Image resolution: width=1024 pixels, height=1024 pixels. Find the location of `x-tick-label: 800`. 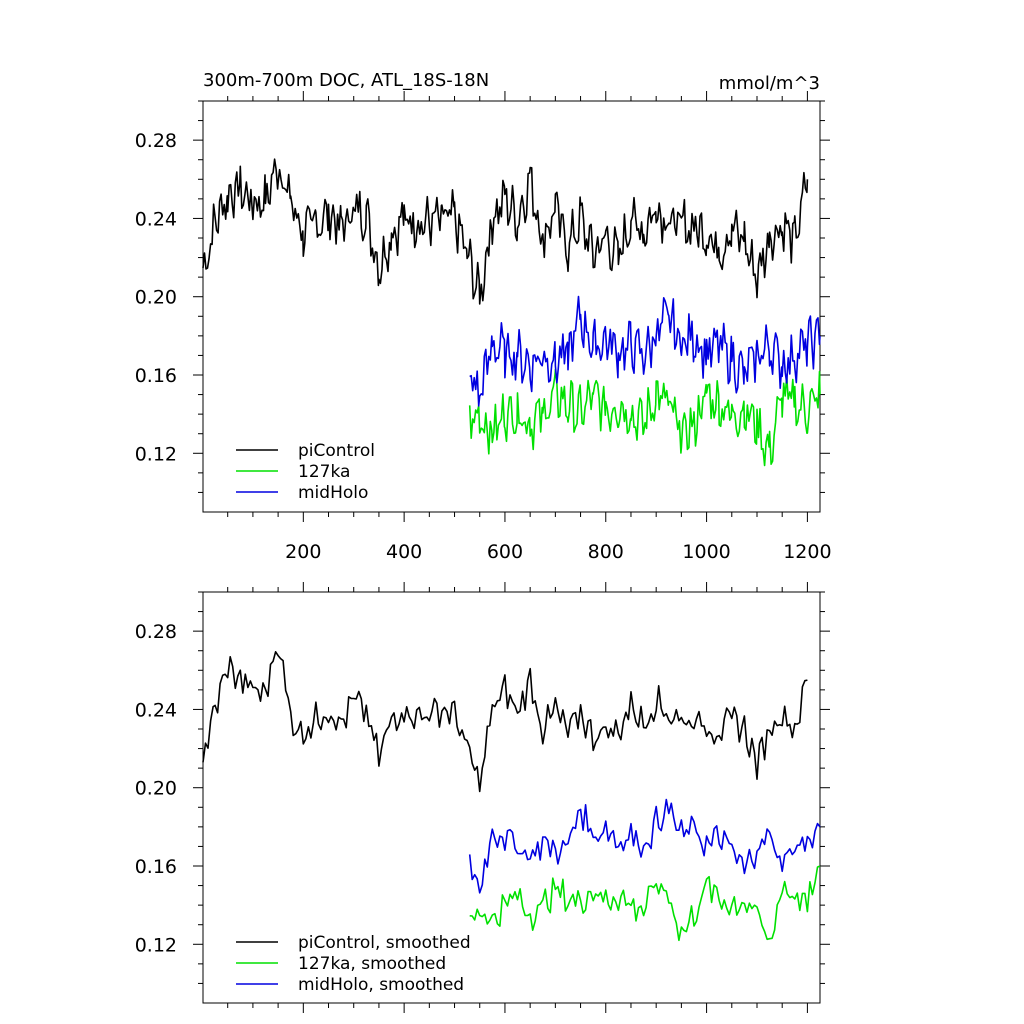

x-tick-label: 800 is located at coordinates (606, 552).